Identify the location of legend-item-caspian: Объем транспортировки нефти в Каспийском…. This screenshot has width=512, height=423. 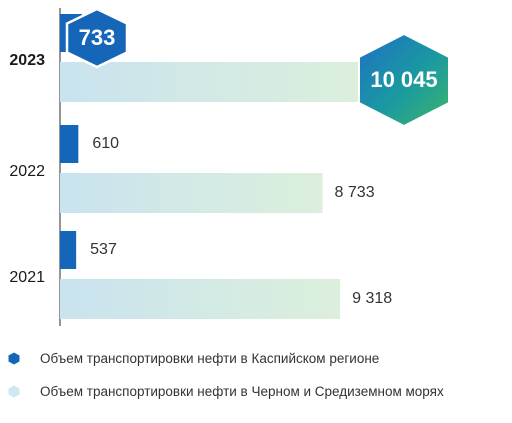
(193, 358).